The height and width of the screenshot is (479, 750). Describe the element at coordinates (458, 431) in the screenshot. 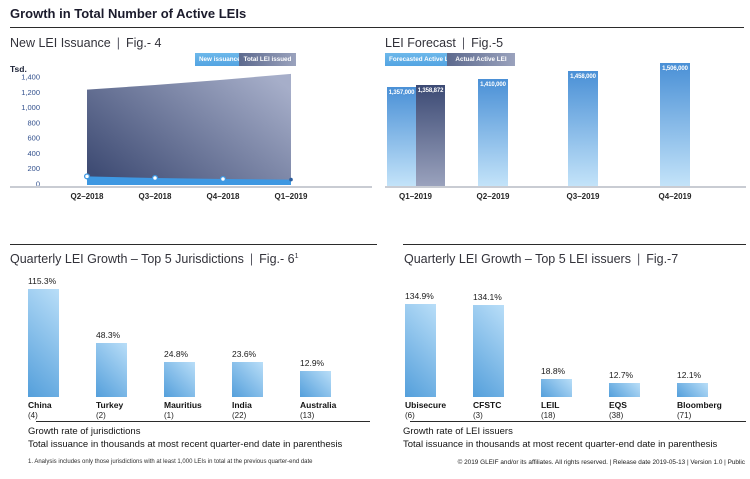

I see `caption-line-1: Growth rate of LEI issuers` at that location.